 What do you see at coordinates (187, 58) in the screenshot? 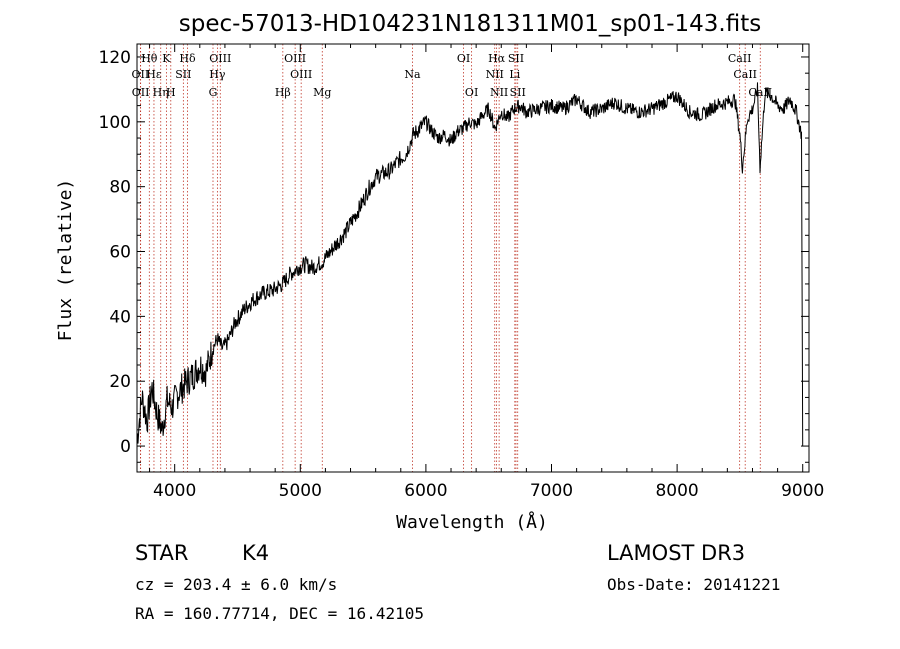
I see `spectral-line-label: Hδ` at bounding box center [187, 58].